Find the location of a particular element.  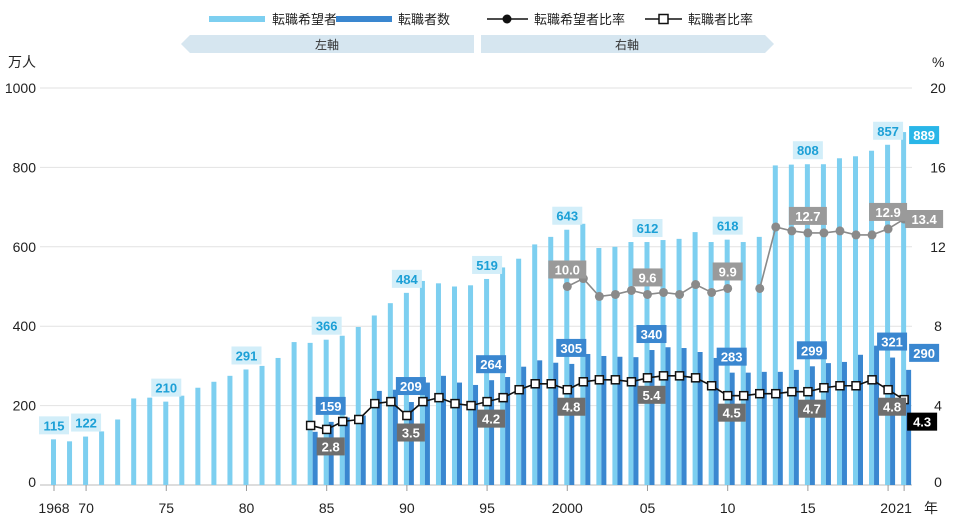

hope-ratio-data-label: 12.9 is located at coordinates (887, 212).